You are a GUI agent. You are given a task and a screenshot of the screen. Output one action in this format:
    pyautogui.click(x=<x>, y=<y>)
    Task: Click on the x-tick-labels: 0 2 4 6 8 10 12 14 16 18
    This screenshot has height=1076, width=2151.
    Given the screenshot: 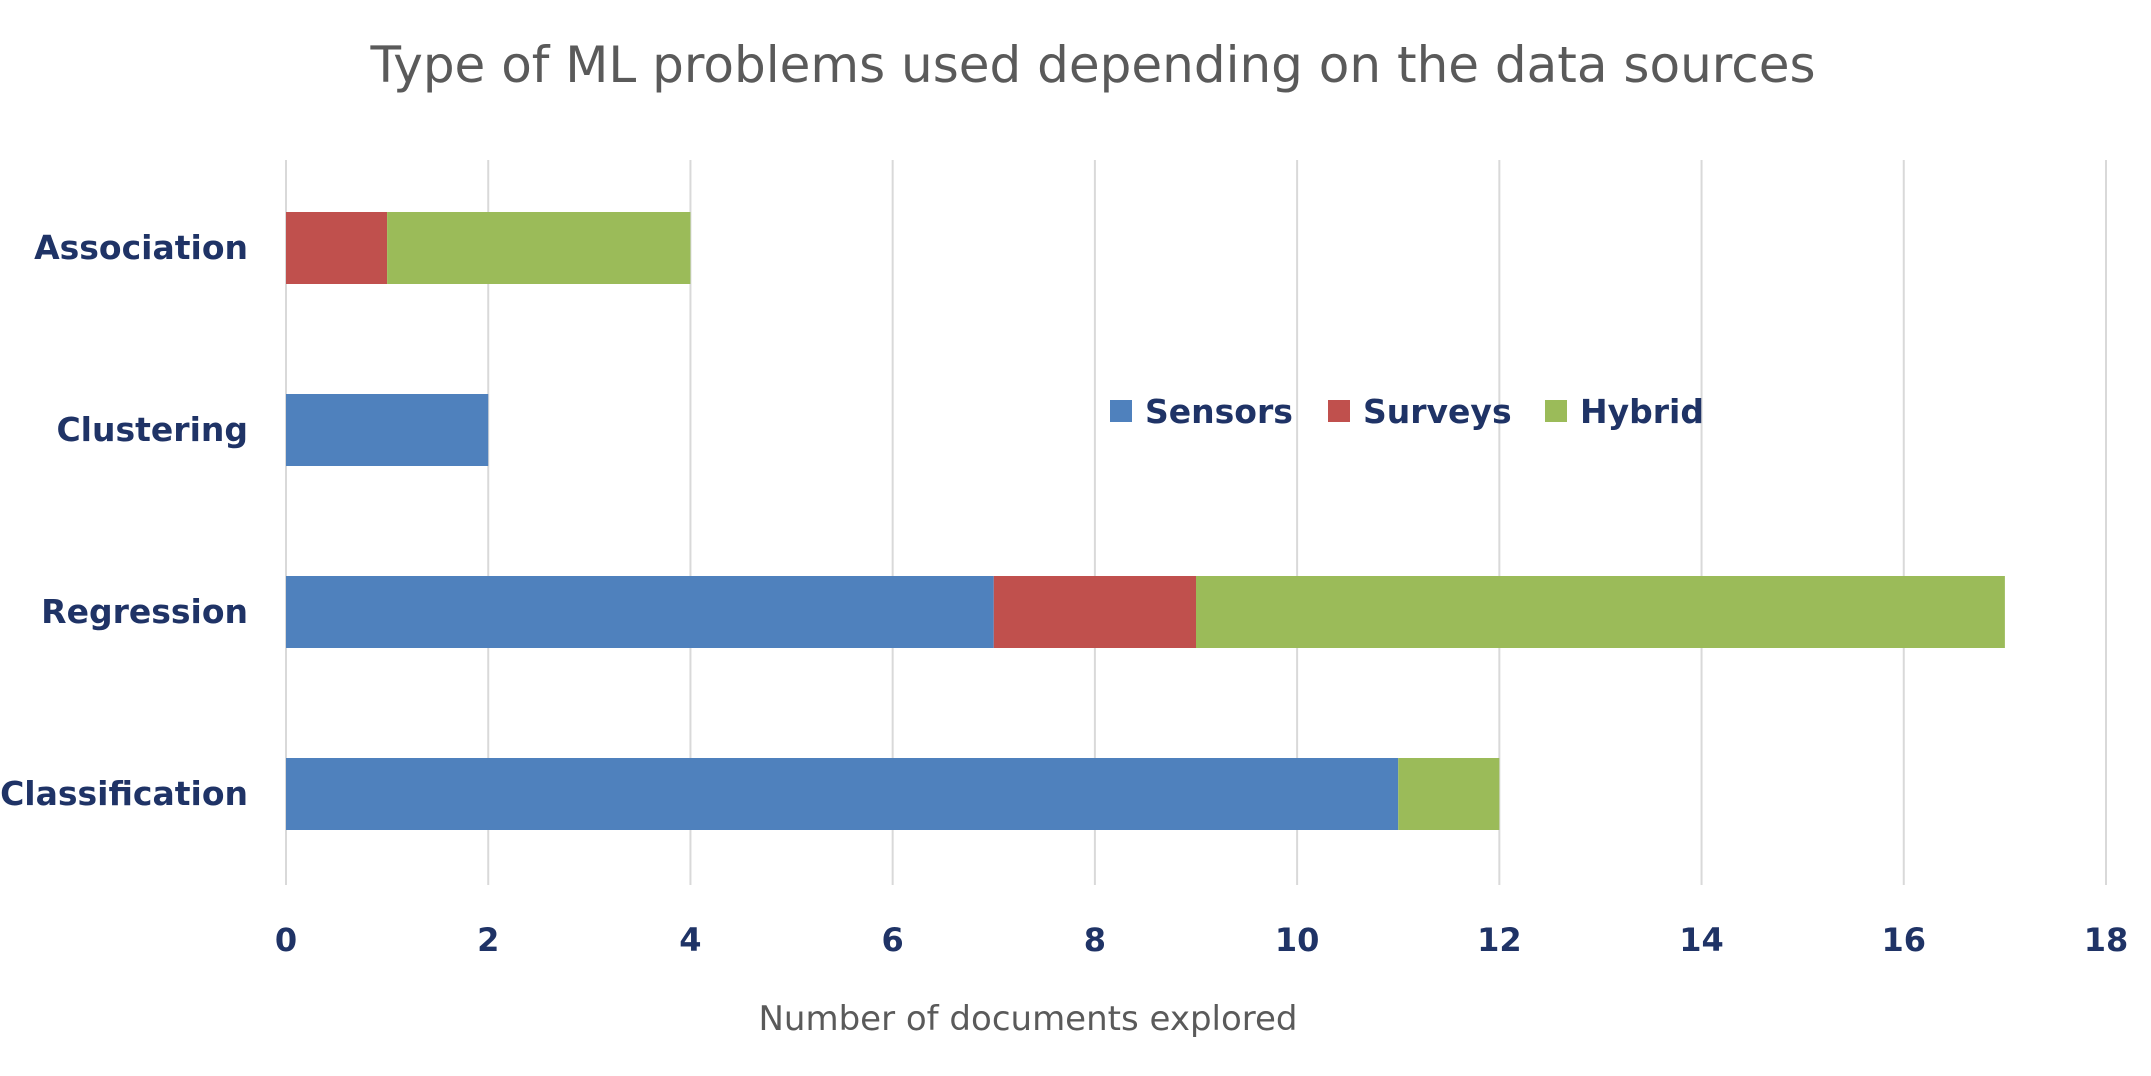 What is the action you would take?
    pyautogui.click(x=1201, y=940)
    